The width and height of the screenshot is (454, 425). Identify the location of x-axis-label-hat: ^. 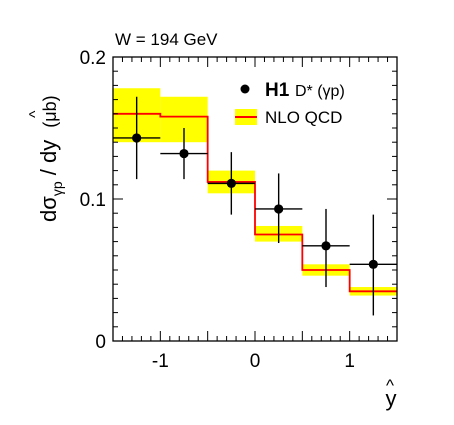
(390, 385).